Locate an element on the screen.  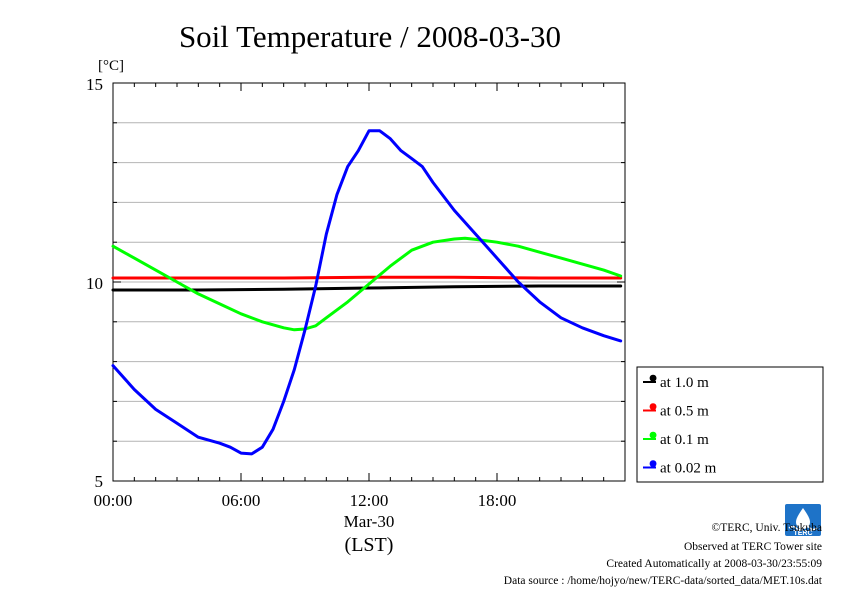
legend-marker-at-0-1-m: ● is located at coordinates (653, 436).